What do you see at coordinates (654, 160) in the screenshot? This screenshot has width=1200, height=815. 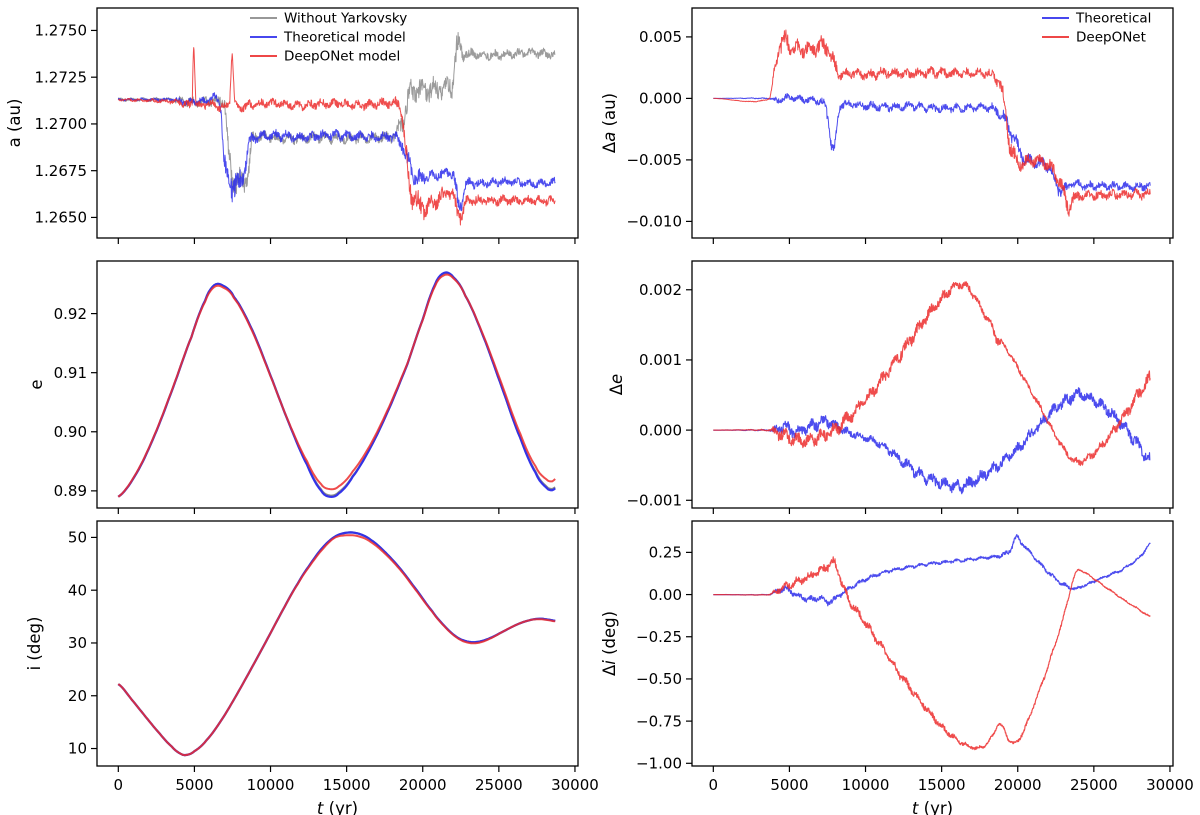 I see `y-tick-label: −0.005` at bounding box center [654, 160].